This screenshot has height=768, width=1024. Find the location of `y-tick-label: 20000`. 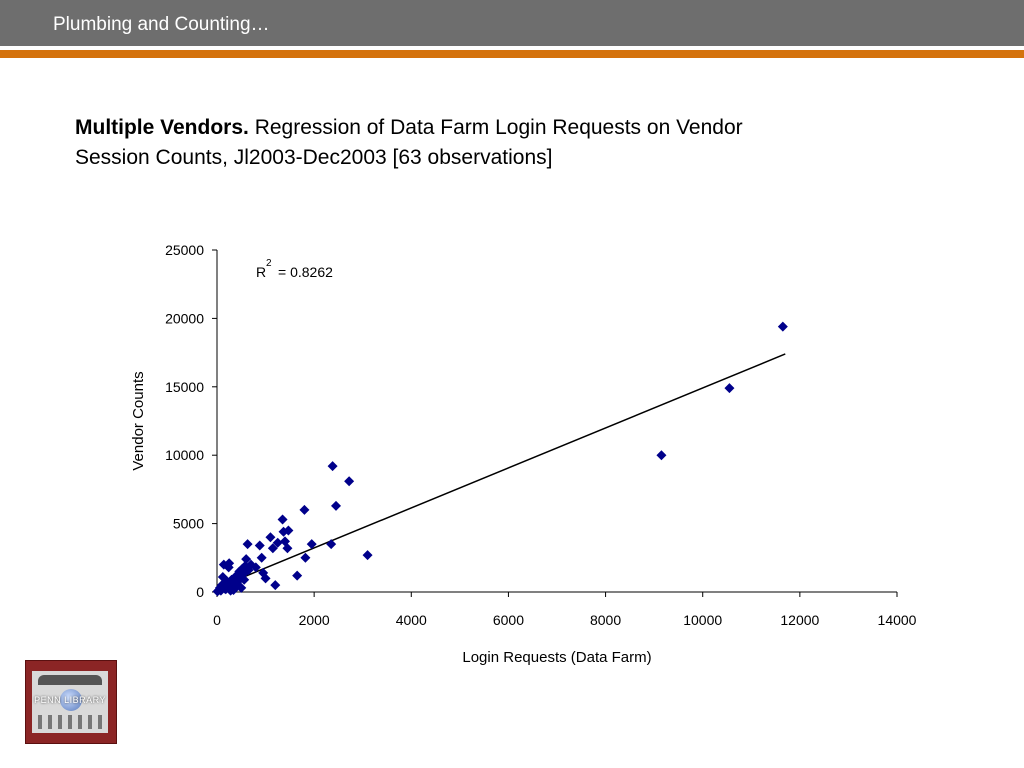

y-tick-label: 20000 is located at coordinates (184, 318).